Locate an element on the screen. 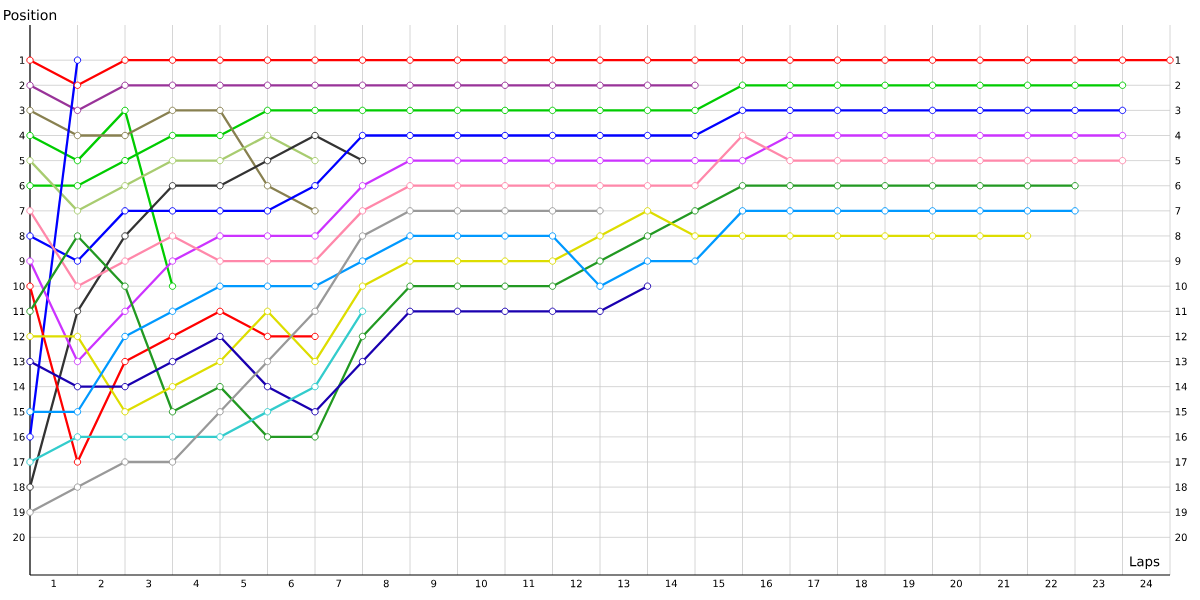 This screenshot has width=1200, height=600. y2-tick-label: 12 is located at coordinates (1181, 336).